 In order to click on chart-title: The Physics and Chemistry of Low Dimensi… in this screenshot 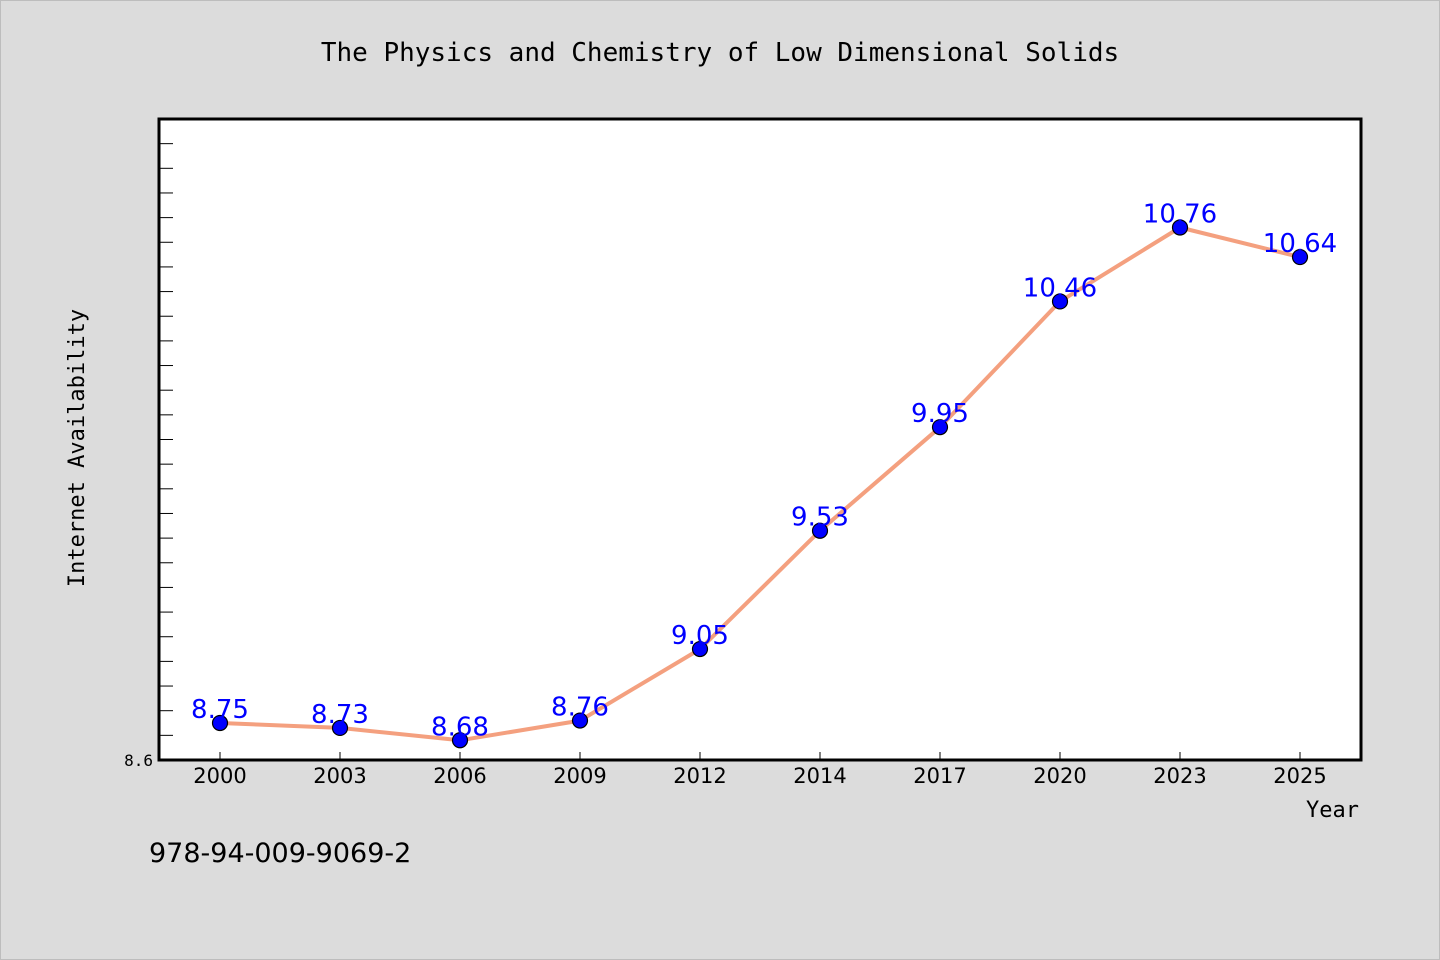, I will do `click(720, 53)`.